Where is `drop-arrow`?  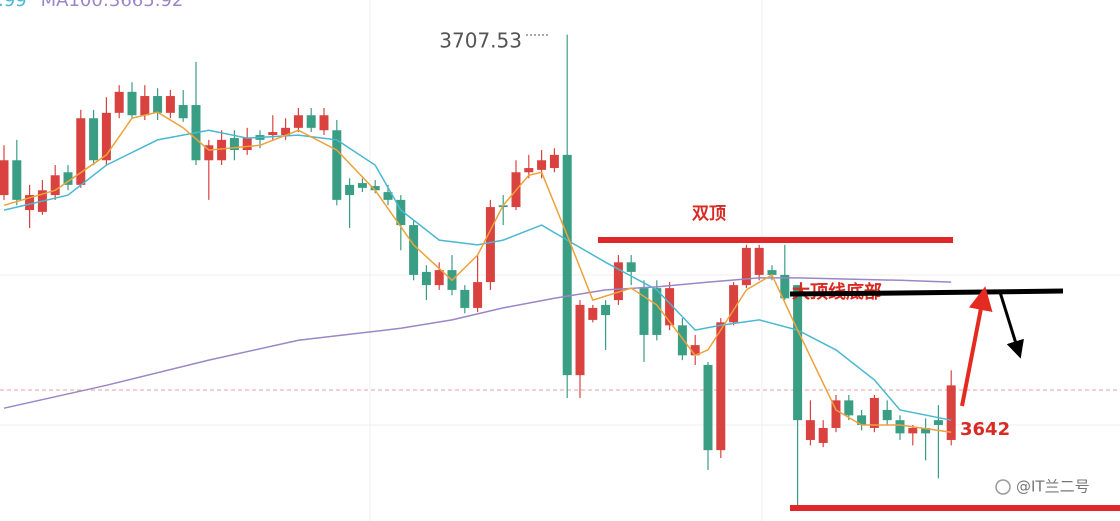 drop-arrow is located at coordinates (1011, 325).